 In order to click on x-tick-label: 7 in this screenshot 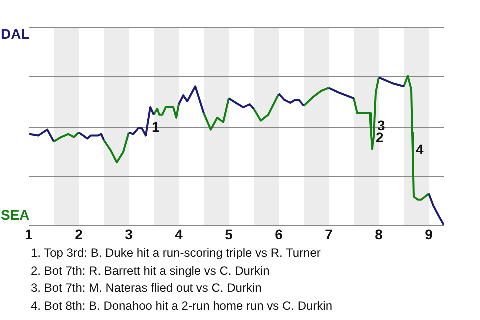, I will do `click(329, 234)`.